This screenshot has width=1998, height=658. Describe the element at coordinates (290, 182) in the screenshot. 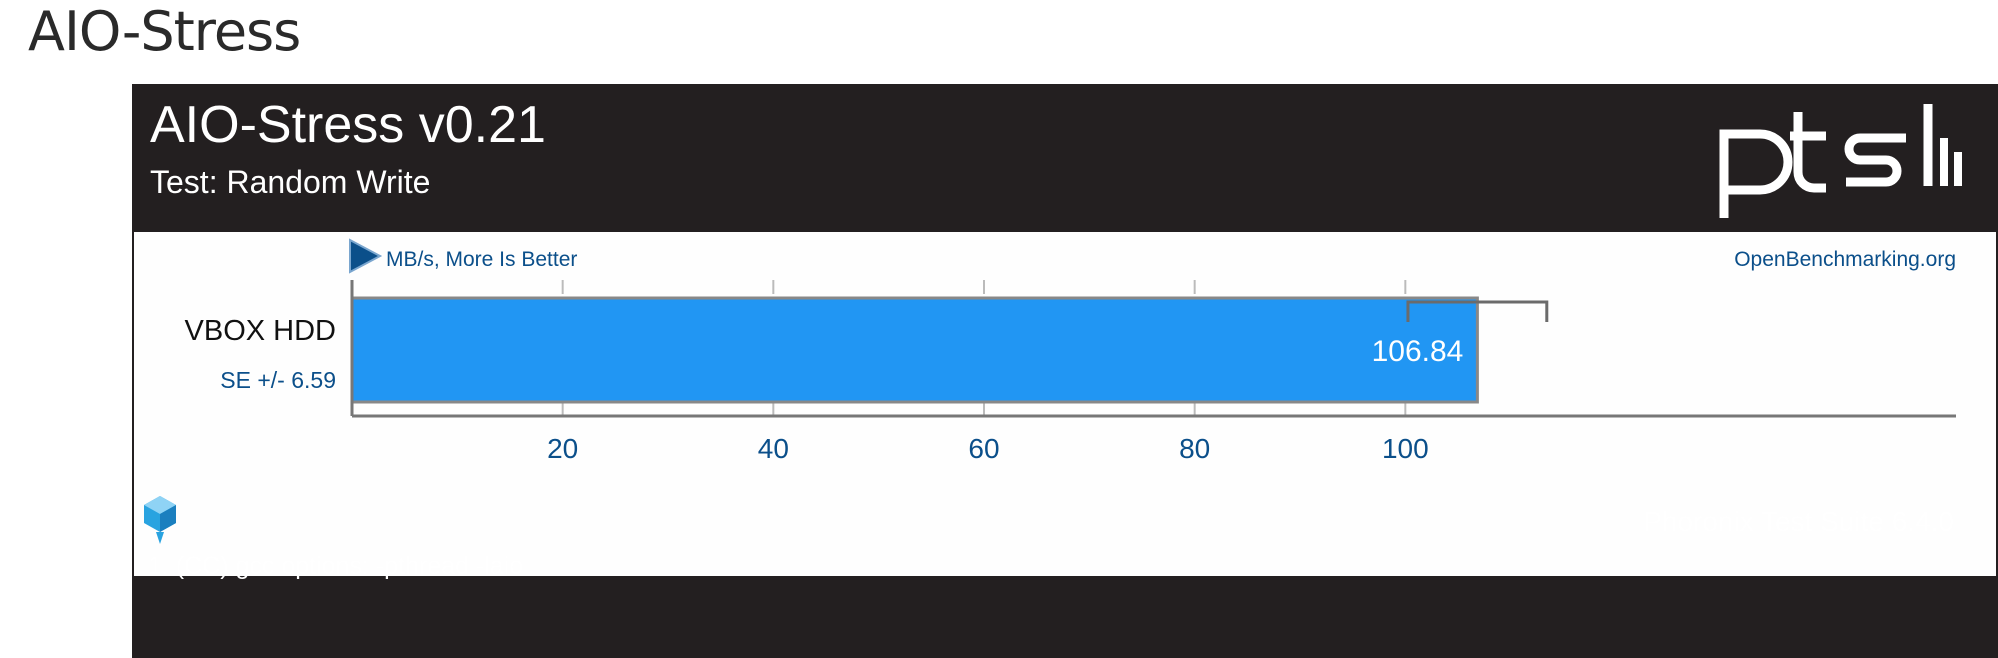

I see `card-subtitle: Test: Random Write` at that location.